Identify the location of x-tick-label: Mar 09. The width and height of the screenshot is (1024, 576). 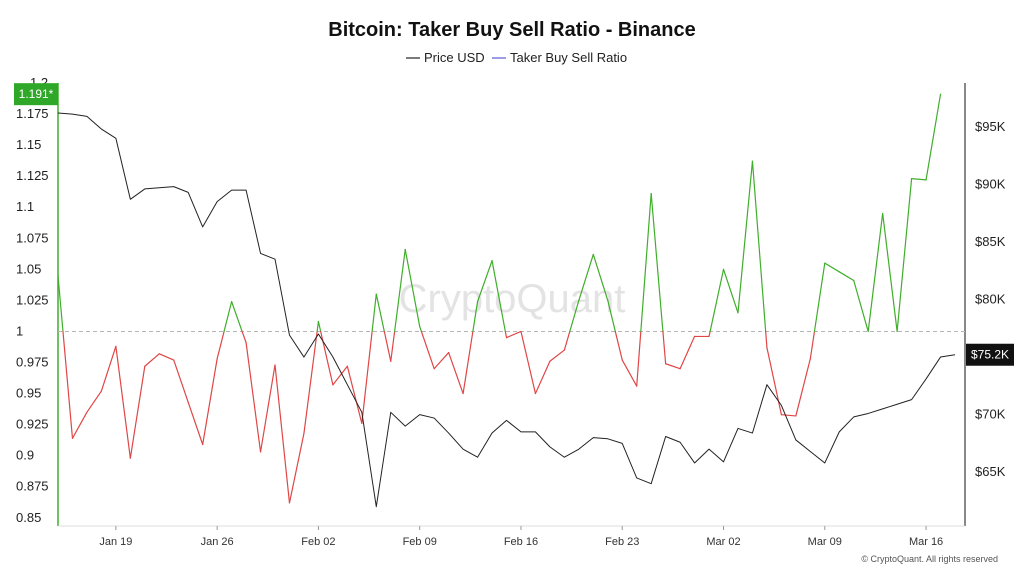
(825, 542).